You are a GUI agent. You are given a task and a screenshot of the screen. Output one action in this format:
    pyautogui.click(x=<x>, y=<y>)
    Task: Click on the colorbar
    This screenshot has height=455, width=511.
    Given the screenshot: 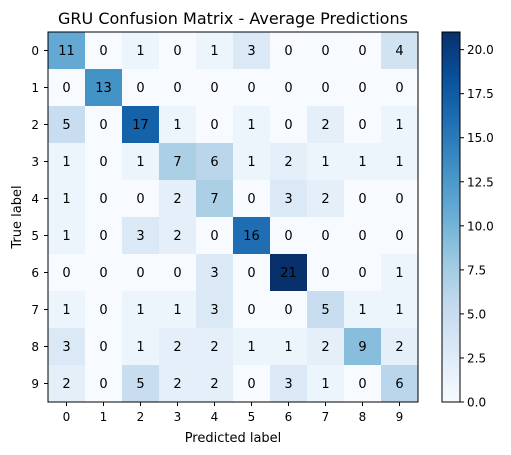 What is the action you would take?
    pyautogui.click(x=451, y=217)
    